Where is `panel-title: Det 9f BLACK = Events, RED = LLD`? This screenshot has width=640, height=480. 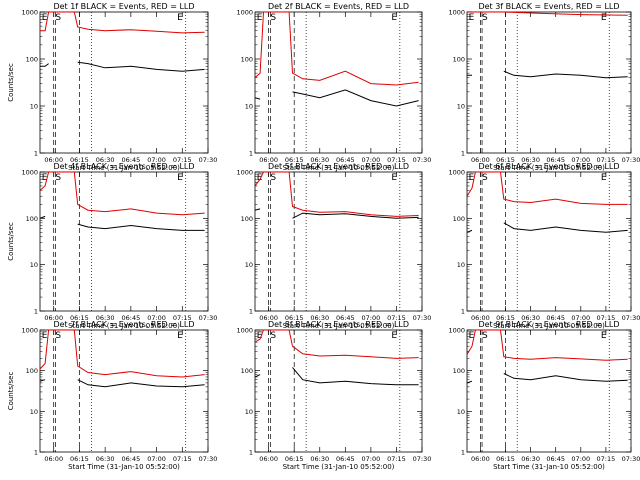 panel-title: Det 9f BLACK = Events, RED = LLD is located at coordinates (548, 324).